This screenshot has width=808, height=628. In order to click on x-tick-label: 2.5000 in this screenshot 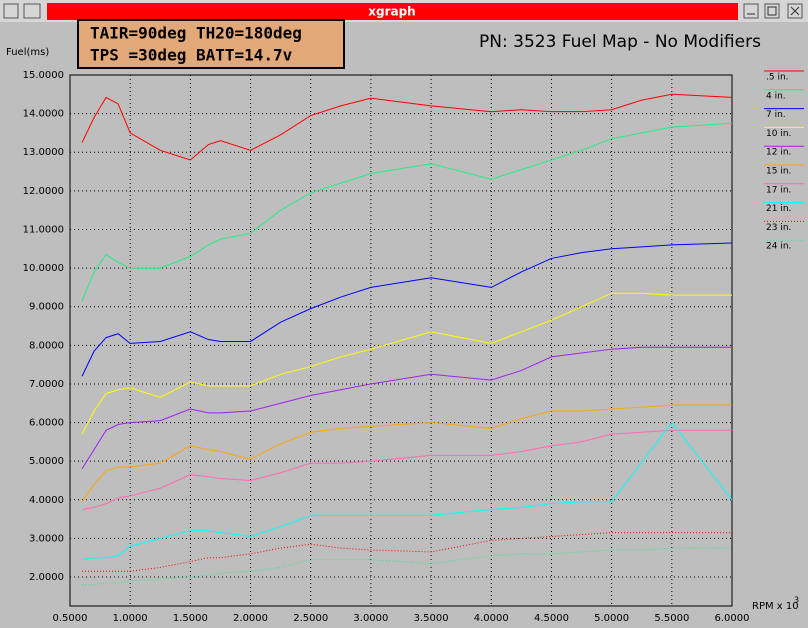, I will do `click(310, 618)`.